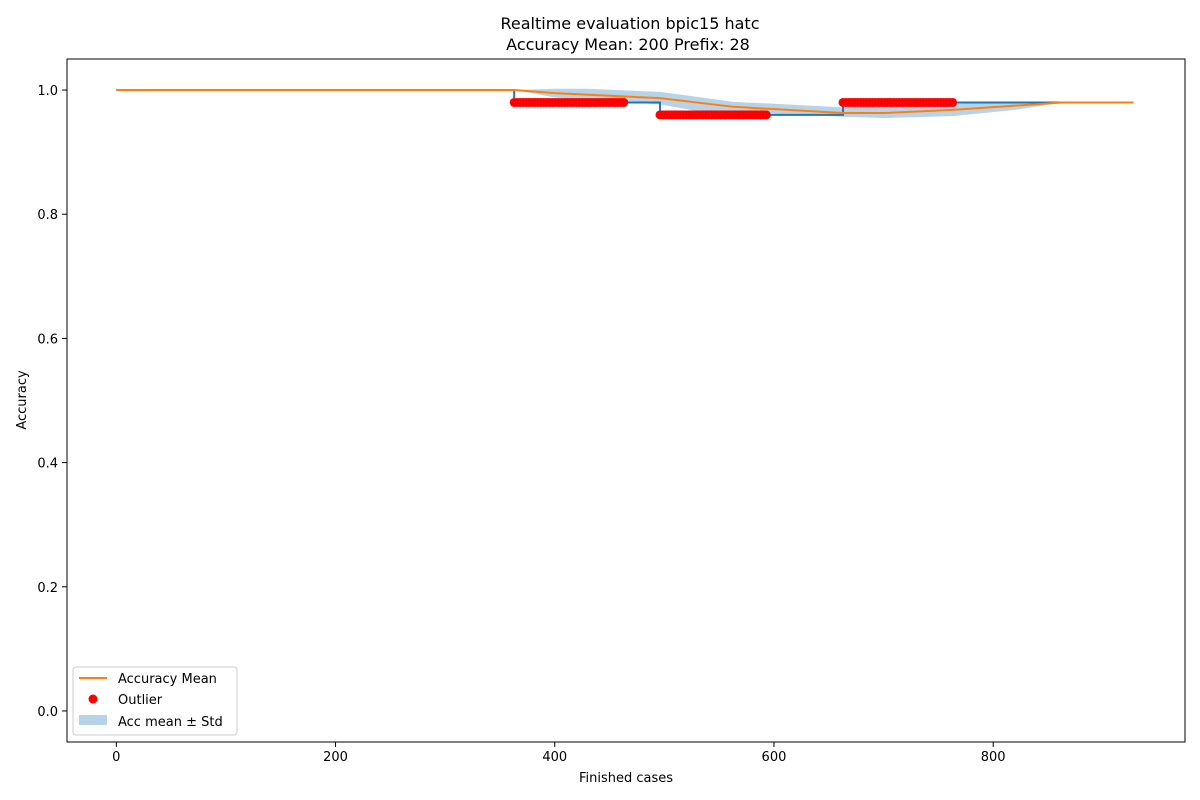  What do you see at coordinates (140, 700) in the screenshot?
I see `legend-label-outlier: Outlier` at bounding box center [140, 700].